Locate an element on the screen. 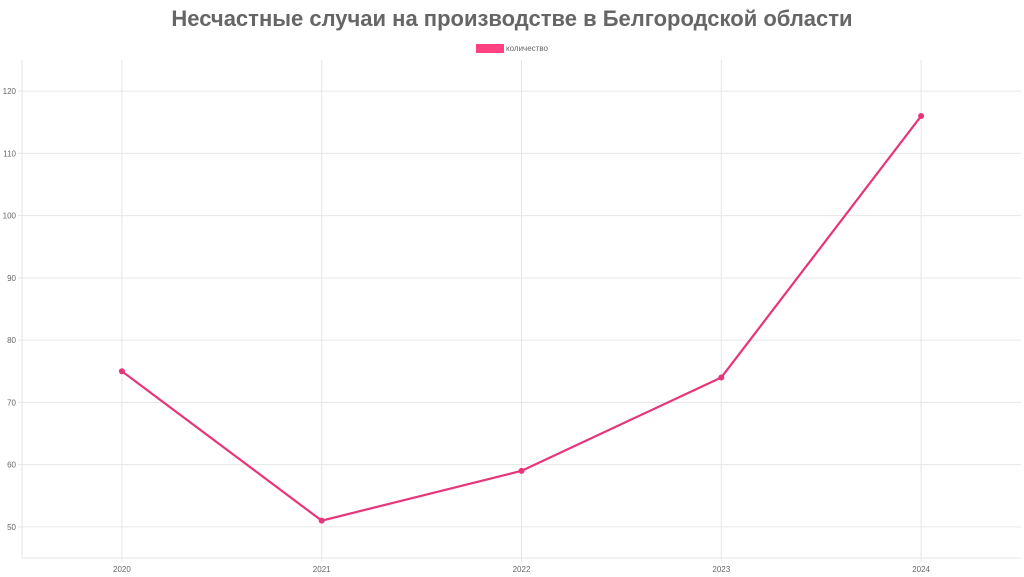  x-tick-label: 2021 is located at coordinates (322, 569).